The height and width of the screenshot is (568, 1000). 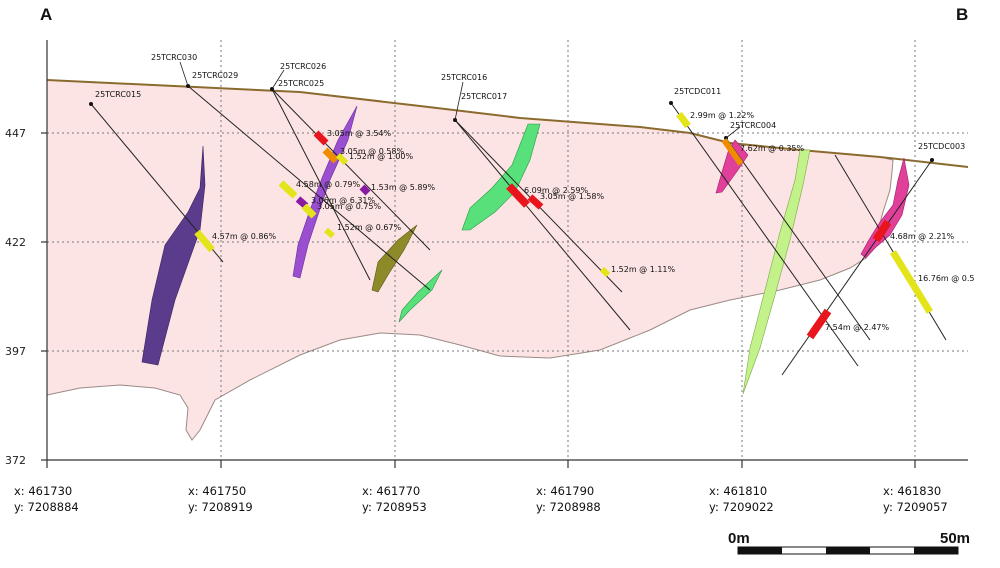 What do you see at coordinates (394, 507) in the screenshot?
I see `coordinate-y-label: y: 7208953` at bounding box center [394, 507].